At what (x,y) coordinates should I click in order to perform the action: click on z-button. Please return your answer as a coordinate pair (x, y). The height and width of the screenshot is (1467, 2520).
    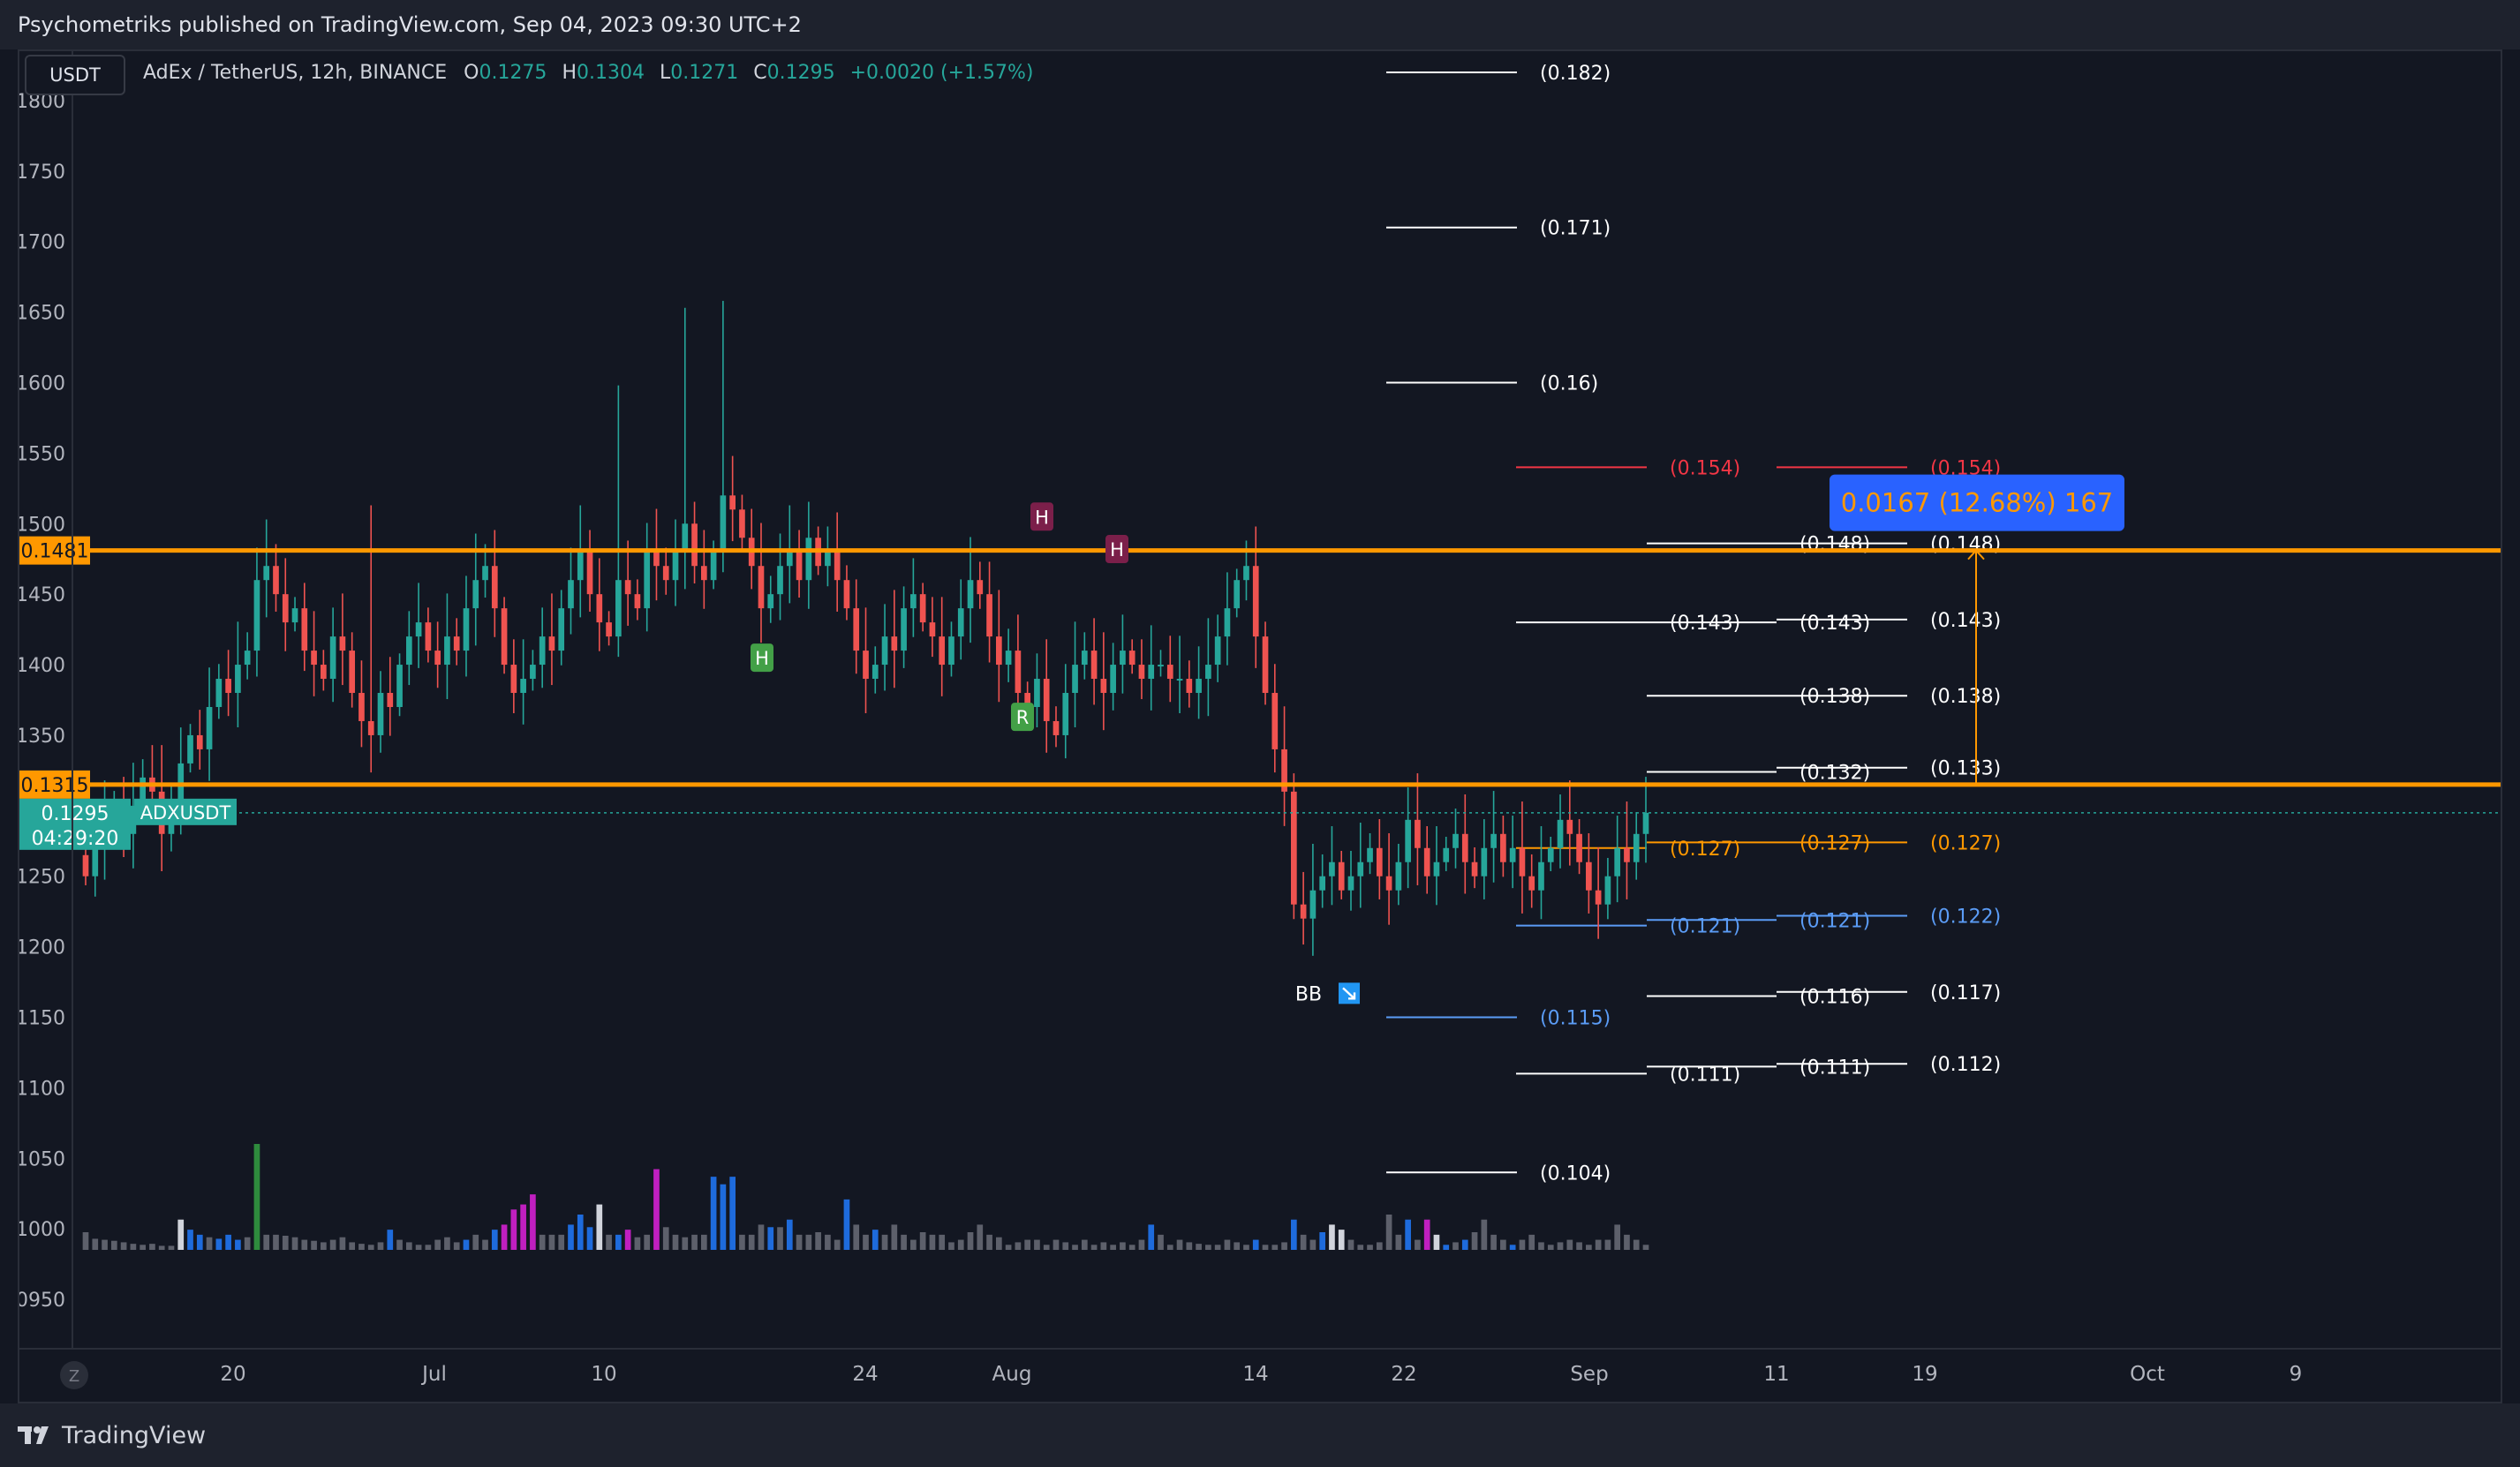
    Looking at the image, I should click on (74, 1375).